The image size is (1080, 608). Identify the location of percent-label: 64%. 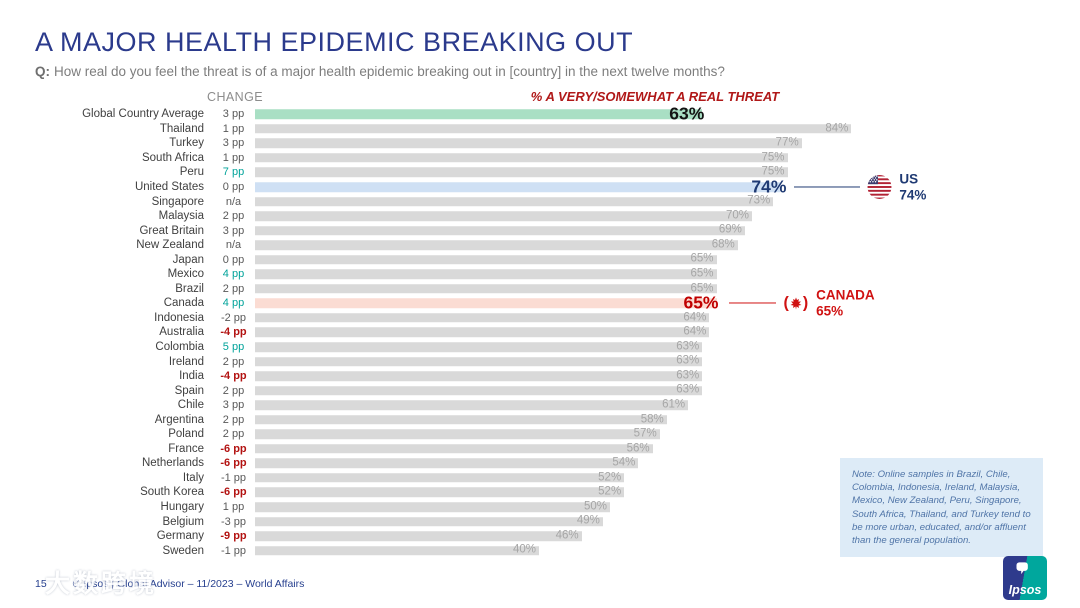
(695, 331).